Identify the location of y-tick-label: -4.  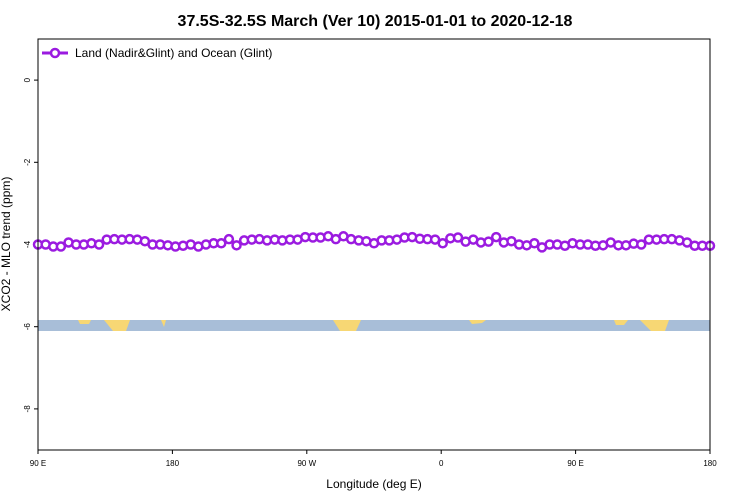
(27, 244).